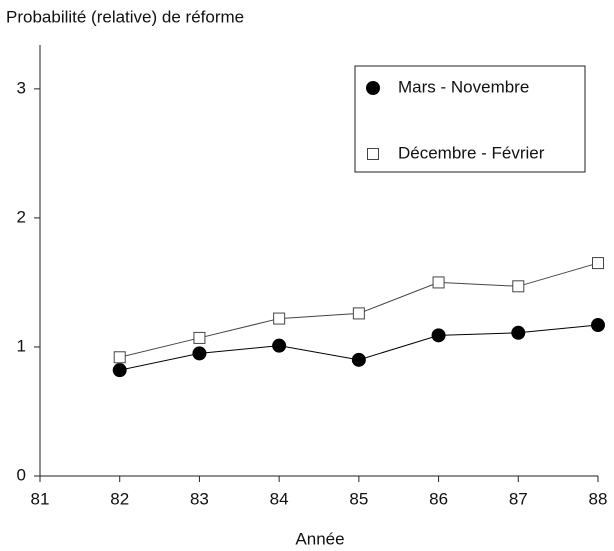  What do you see at coordinates (40, 498) in the screenshot?
I see `x-tick-label: 81` at bounding box center [40, 498].